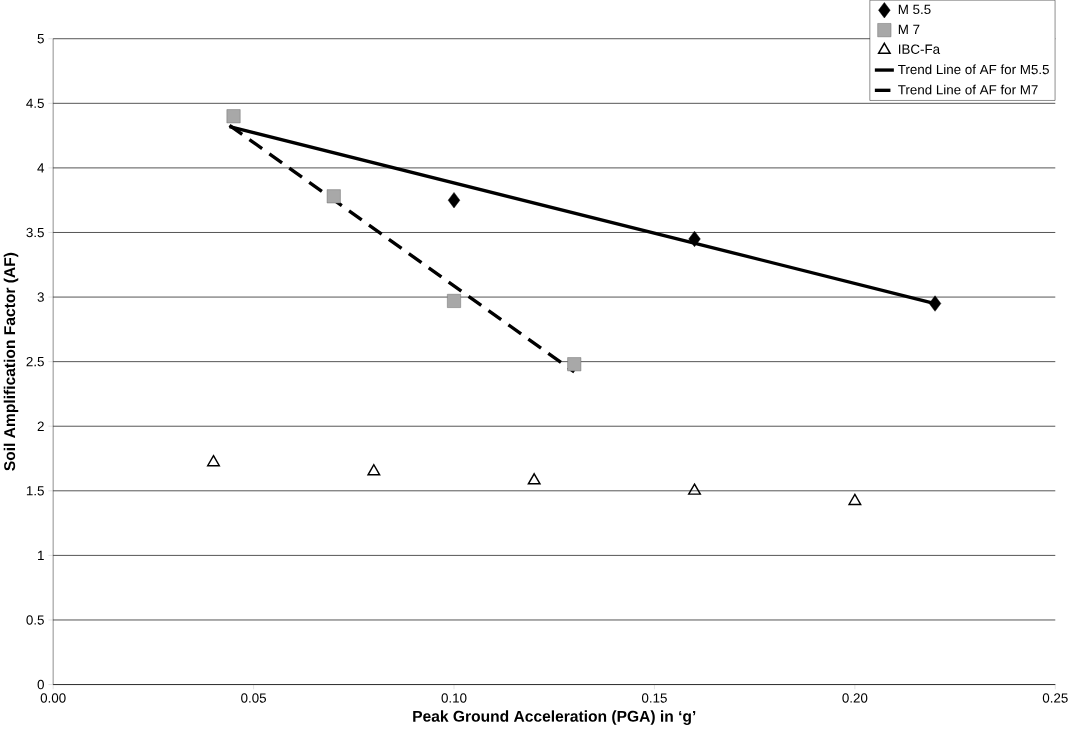 The height and width of the screenshot is (729, 1072). I want to click on x-tick-label: 0.20, so click(855, 698).